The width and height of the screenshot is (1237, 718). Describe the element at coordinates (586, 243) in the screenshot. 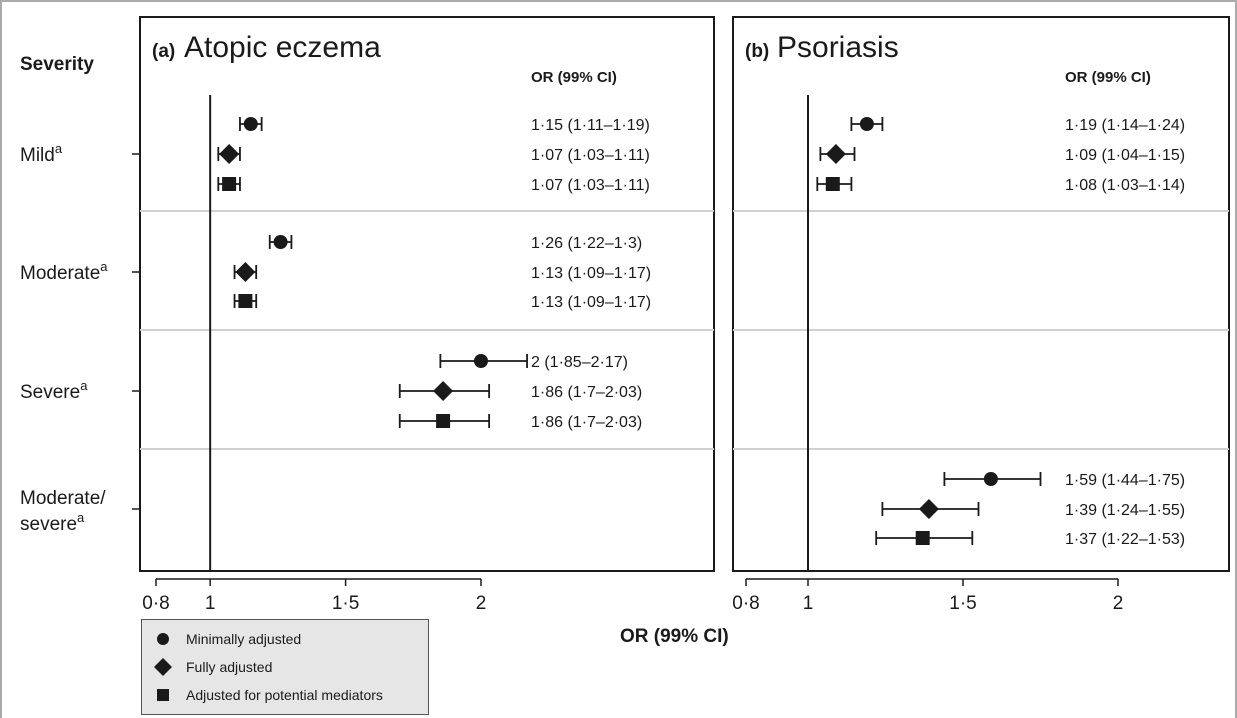

I see `or-value-label: 1·26 (1·22–1·3)` at that location.